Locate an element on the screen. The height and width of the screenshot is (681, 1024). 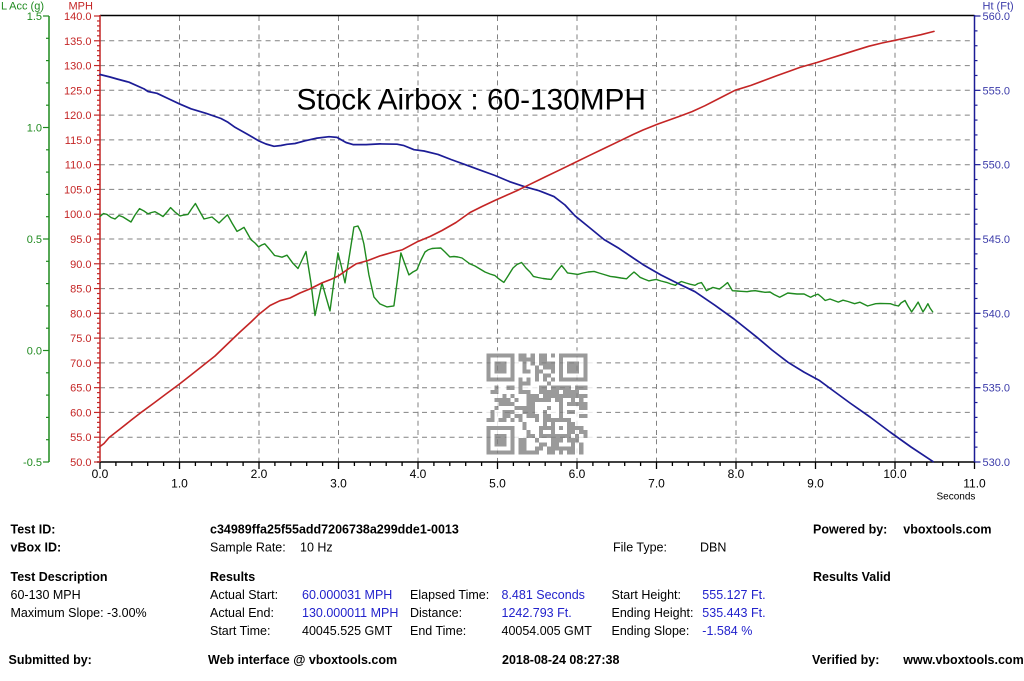
svg-text: 55.0 is located at coordinates (80, 438).